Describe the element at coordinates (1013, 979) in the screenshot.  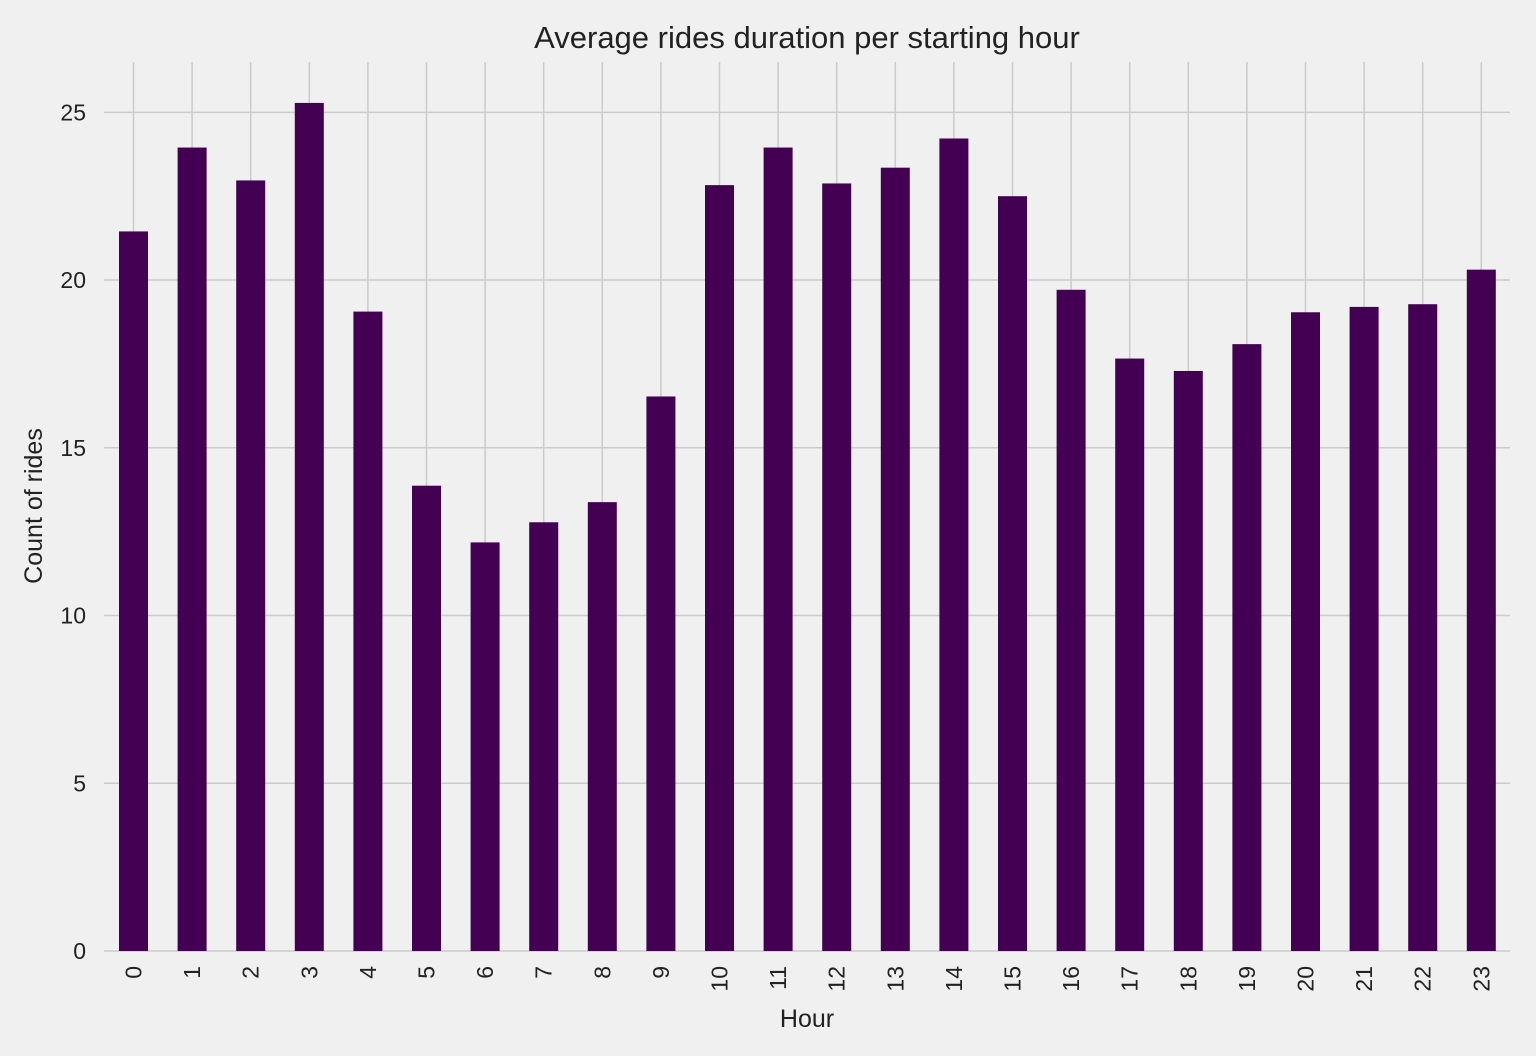
I see `x-tick-label: 15` at that location.